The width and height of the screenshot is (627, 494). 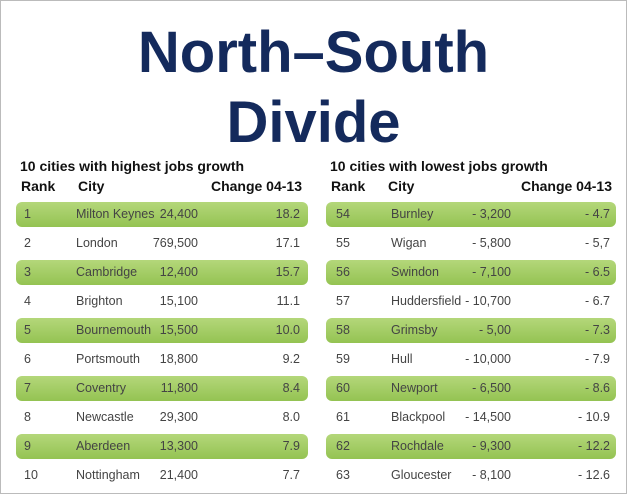 I want to click on change: - 8,100, so click(x=491, y=475).